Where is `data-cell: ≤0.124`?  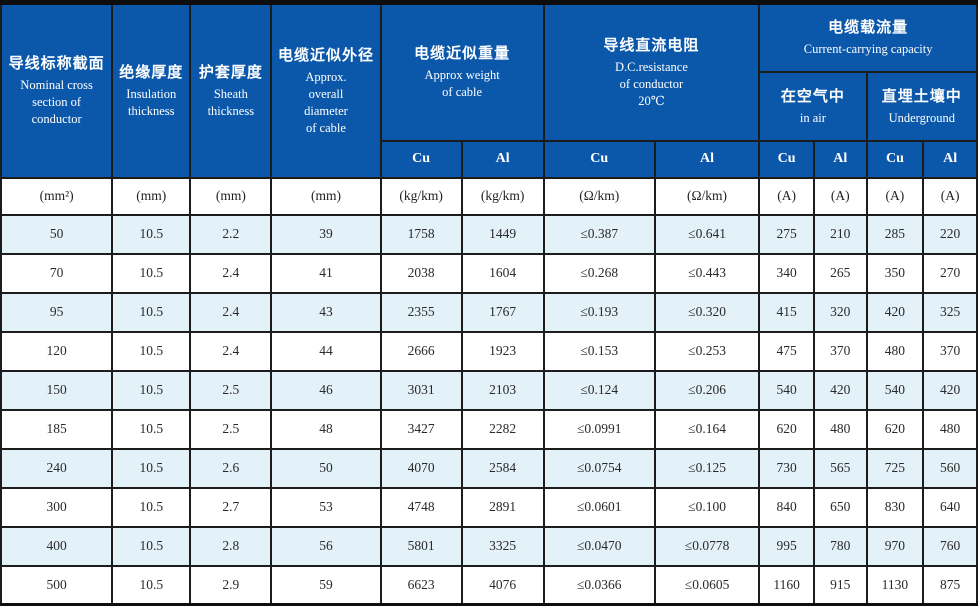
data-cell: ≤0.124 is located at coordinates (599, 390).